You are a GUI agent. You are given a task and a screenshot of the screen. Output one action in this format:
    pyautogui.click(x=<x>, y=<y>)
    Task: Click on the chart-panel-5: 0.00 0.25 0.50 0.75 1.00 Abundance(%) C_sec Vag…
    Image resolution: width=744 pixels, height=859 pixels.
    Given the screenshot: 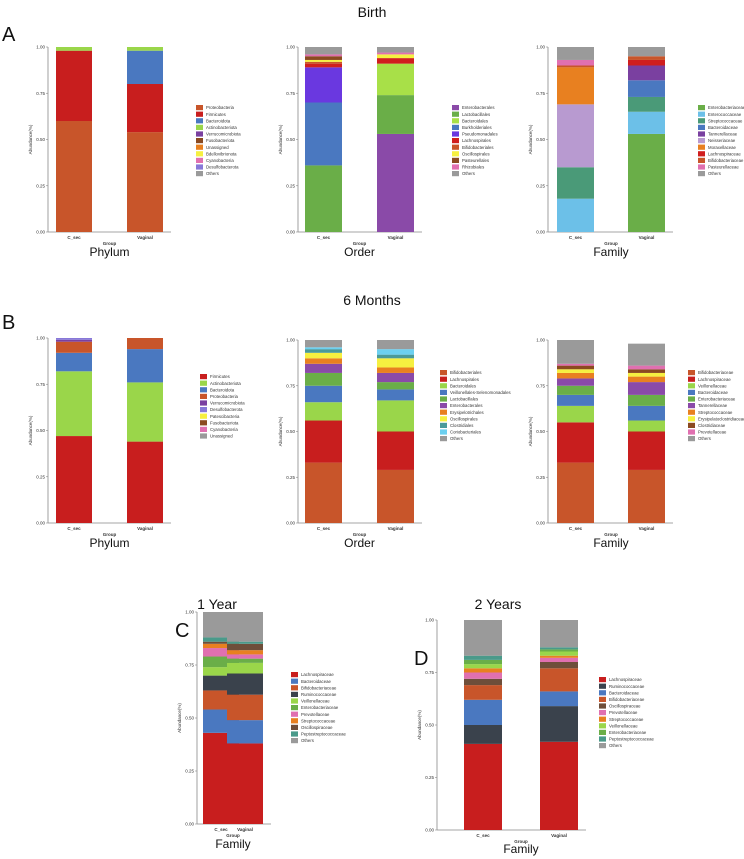 What is the action you would take?
    pyautogui.click(x=394, y=444)
    